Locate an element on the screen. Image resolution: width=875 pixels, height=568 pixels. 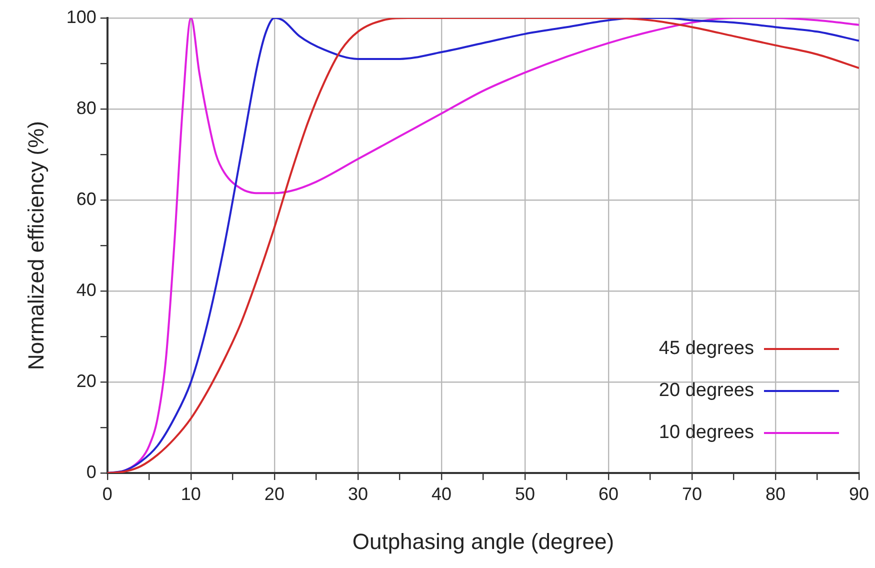
y-axis-title: Normalized efficiency (%) is located at coordinates (35, 245).